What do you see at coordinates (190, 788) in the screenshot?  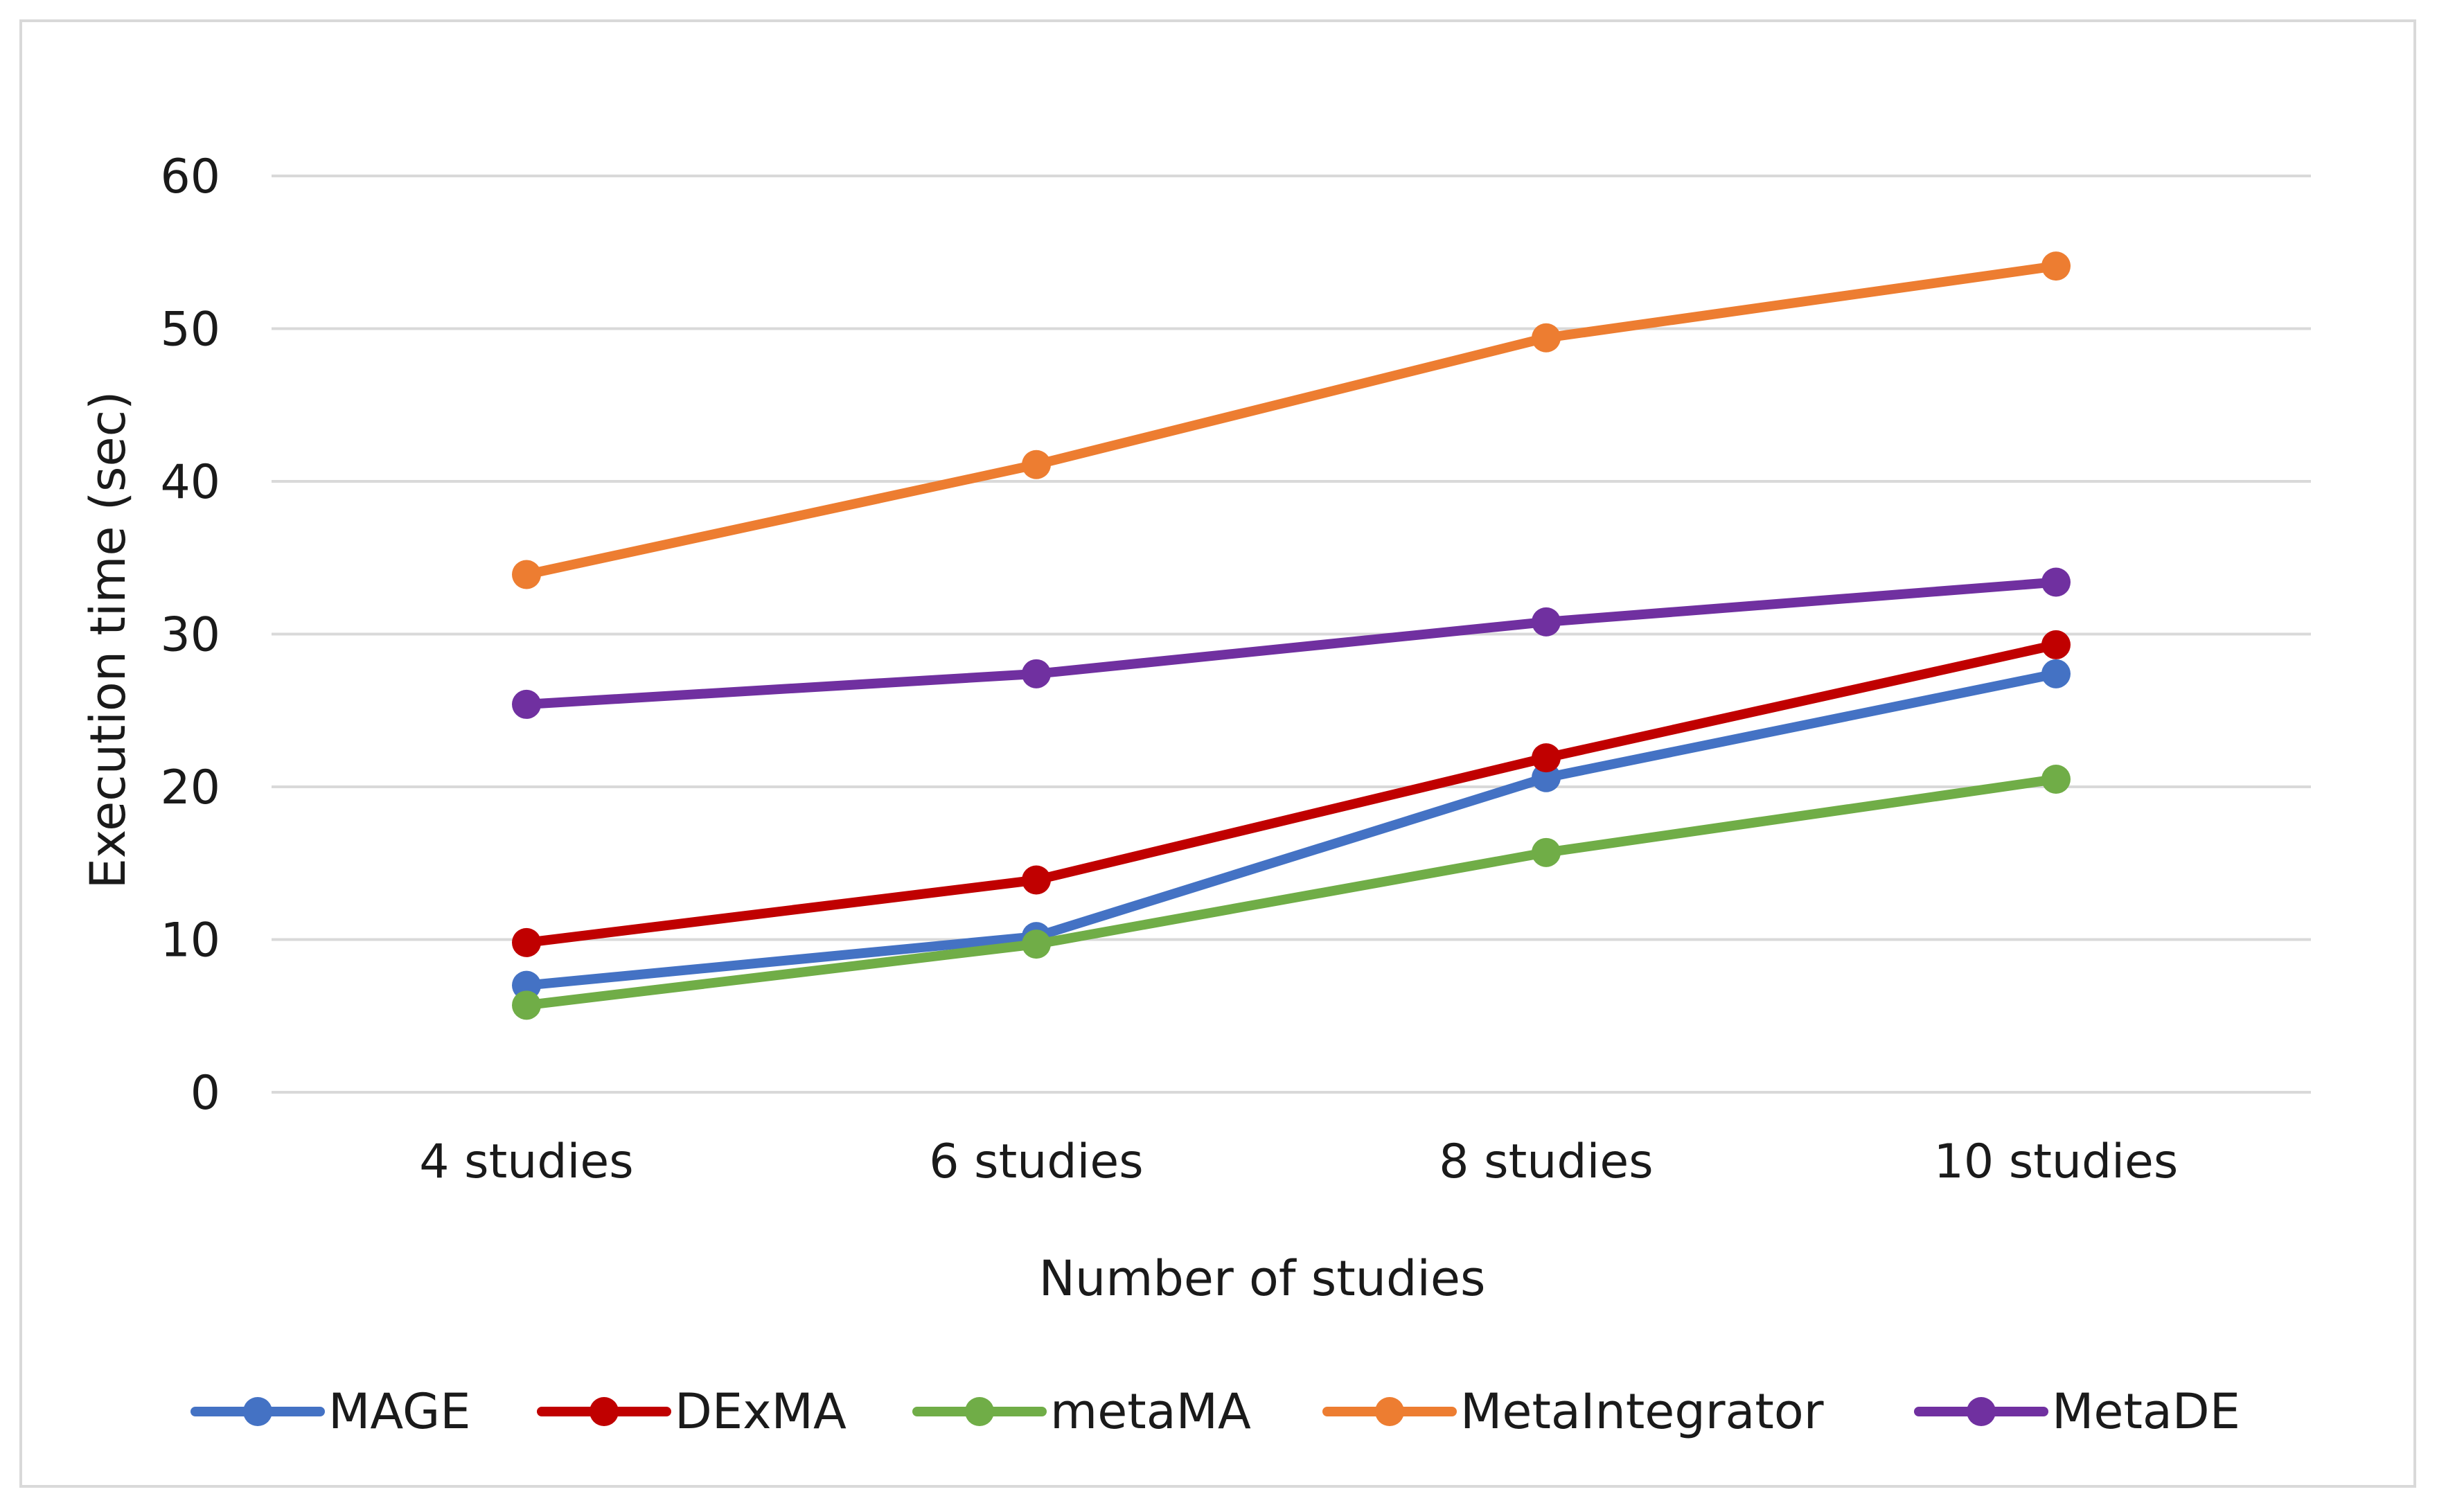 I see `y-tick-label: 20` at bounding box center [190, 788].